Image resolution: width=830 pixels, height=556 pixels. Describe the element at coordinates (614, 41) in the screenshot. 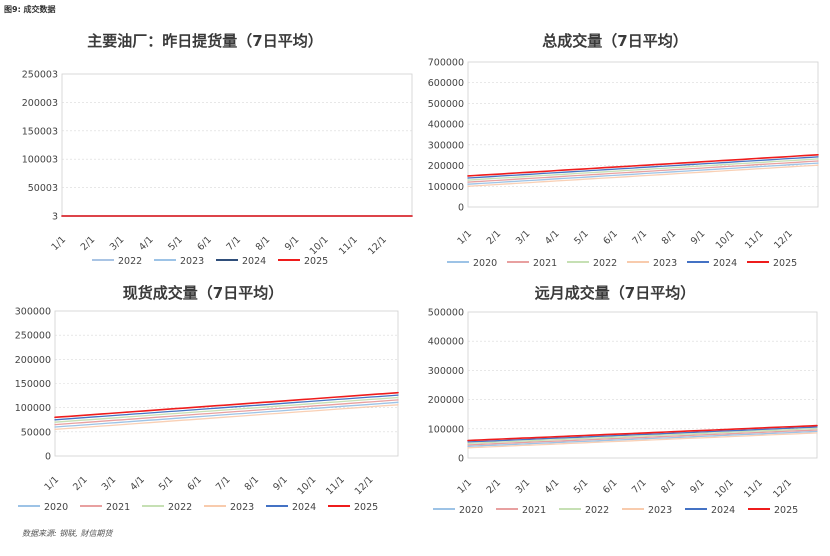

I see `chart-title: 总成交量（7日平均）` at that location.